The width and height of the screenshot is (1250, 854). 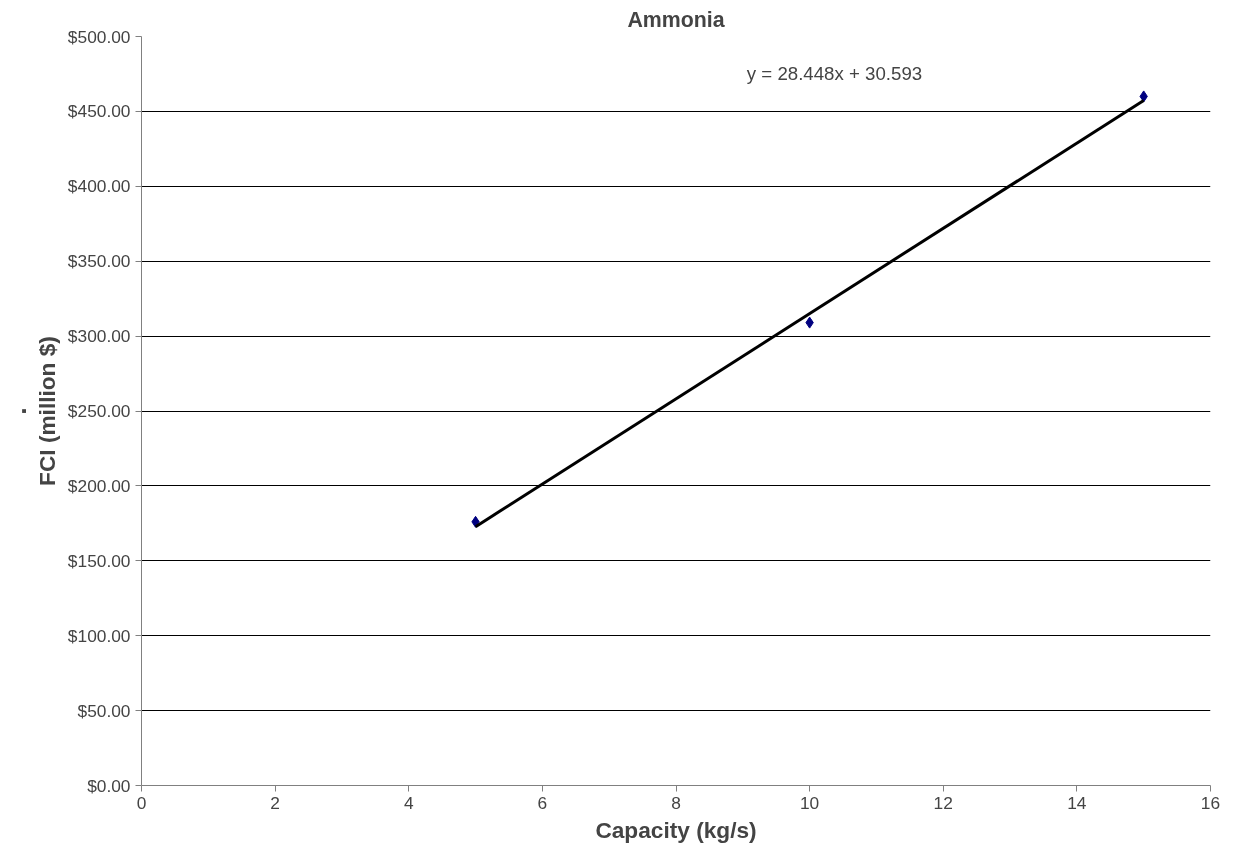 I want to click on annotation: y = 28.448x + 30.593, so click(x=834, y=73).